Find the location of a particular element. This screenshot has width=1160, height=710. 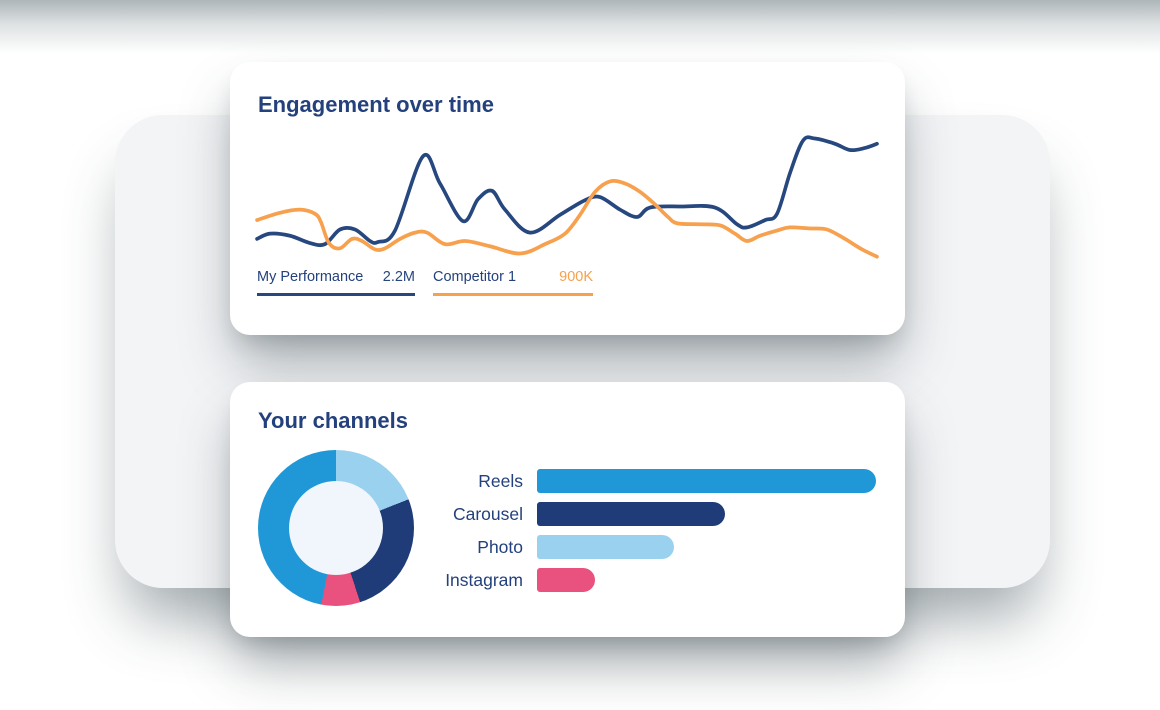

legend-competitor-1-value: 900K is located at coordinates (576, 277).